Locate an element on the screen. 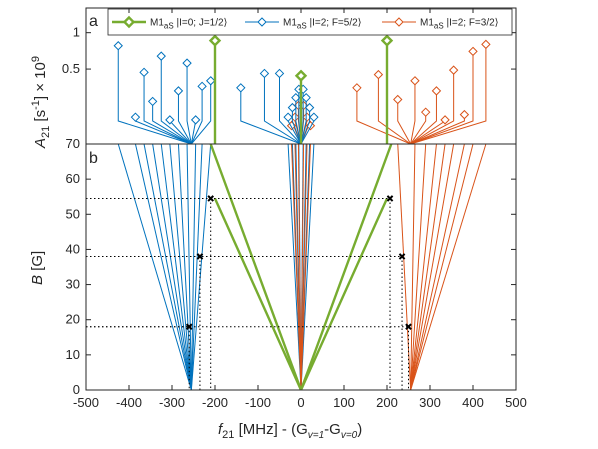  panel-b-x-tick-label: -500 is located at coordinates (86, 402).